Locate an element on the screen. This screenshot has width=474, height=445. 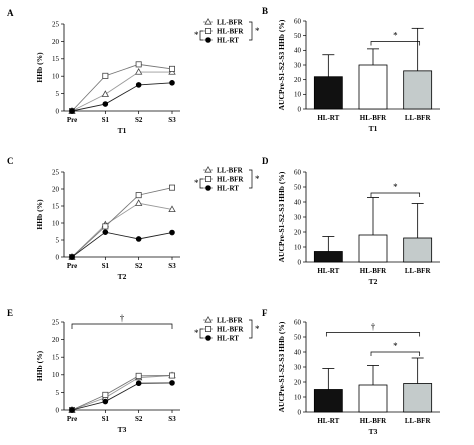
panel-letter: F is located at coordinates (265, 313).